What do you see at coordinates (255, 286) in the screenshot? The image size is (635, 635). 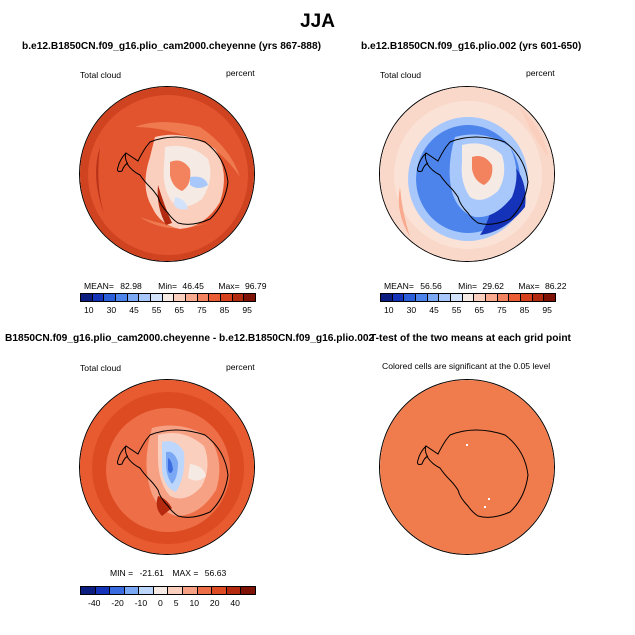 I see `panel-1-max-value: 96.79` at bounding box center [255, 286].